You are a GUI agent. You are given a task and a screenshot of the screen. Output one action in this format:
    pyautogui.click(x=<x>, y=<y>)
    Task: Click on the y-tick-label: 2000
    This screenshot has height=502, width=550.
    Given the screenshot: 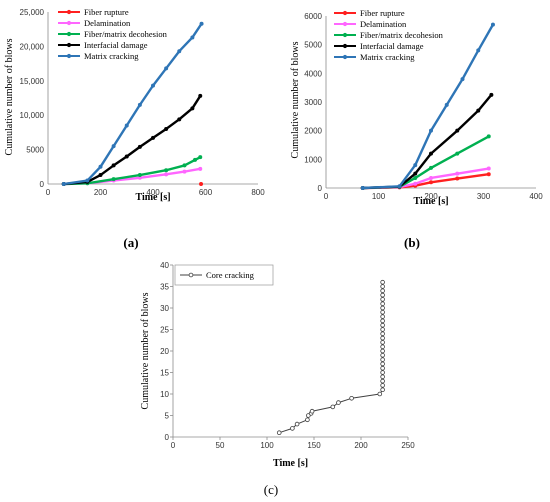 What is the action you would take?
    pyautogui.click(x=313, y=131)
    